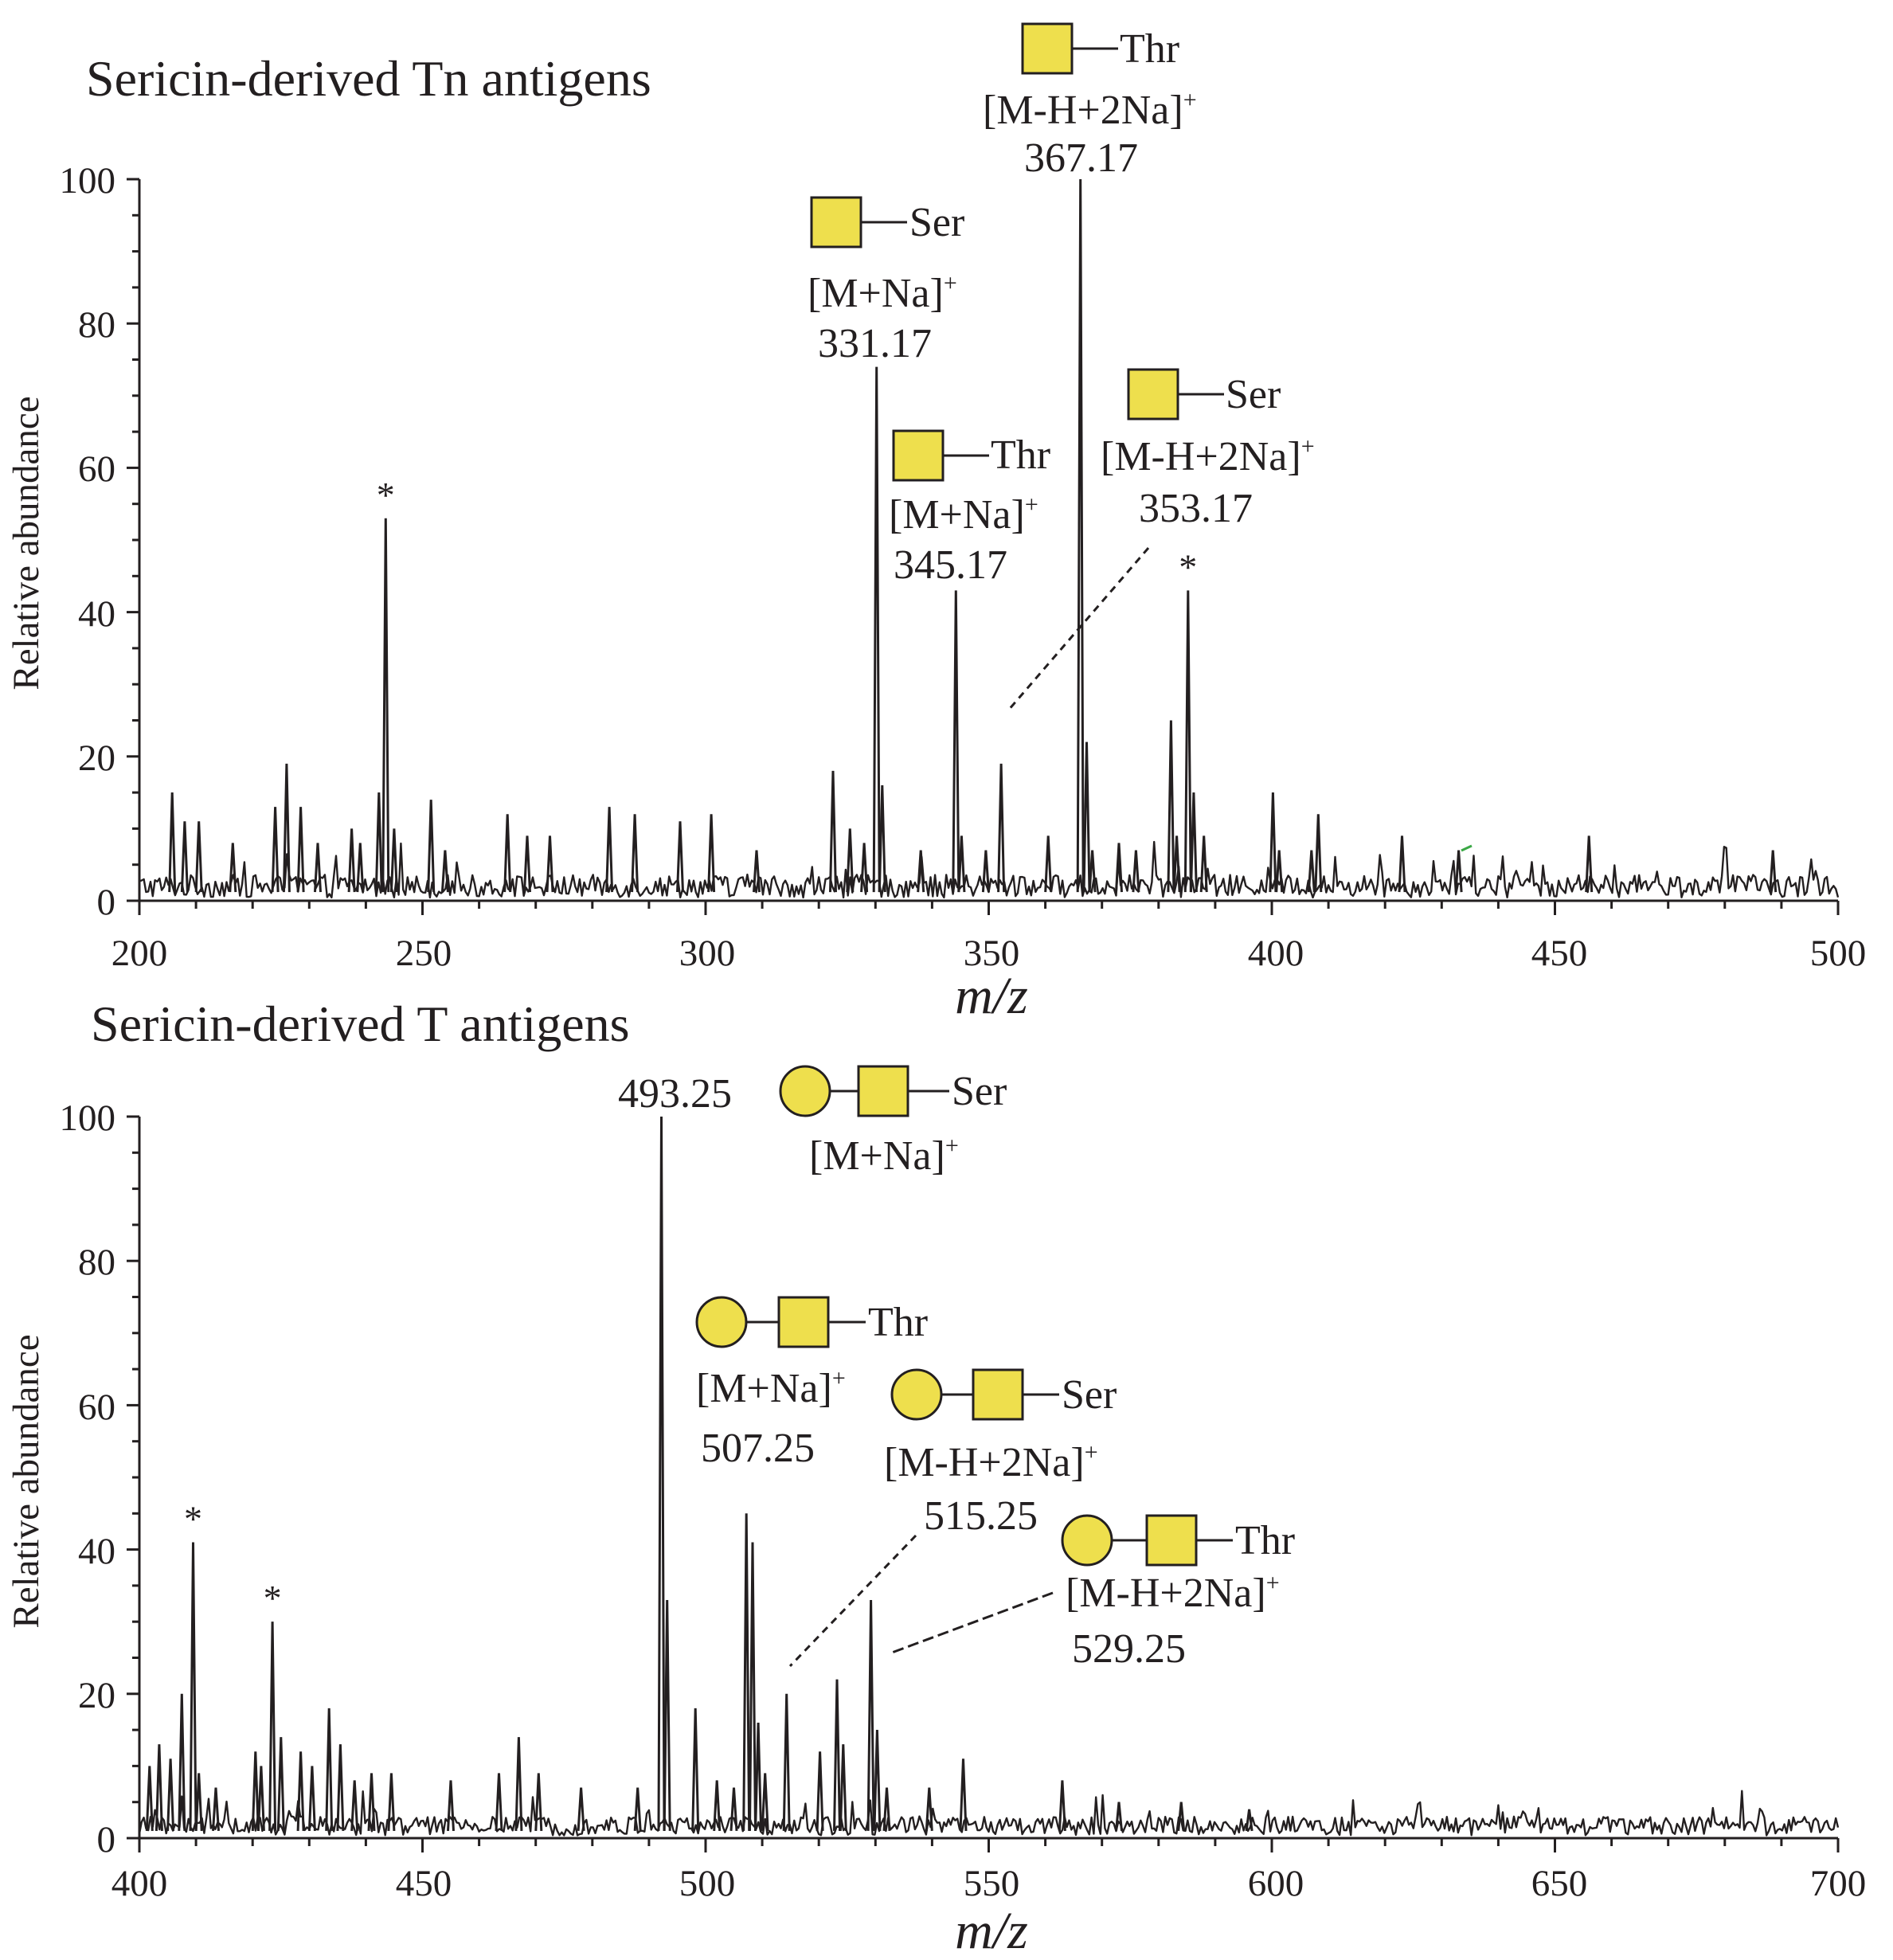 This screenshot has width=1893, height=1960. I want to click on mz-label: 529.25, so click(1129, 1649).